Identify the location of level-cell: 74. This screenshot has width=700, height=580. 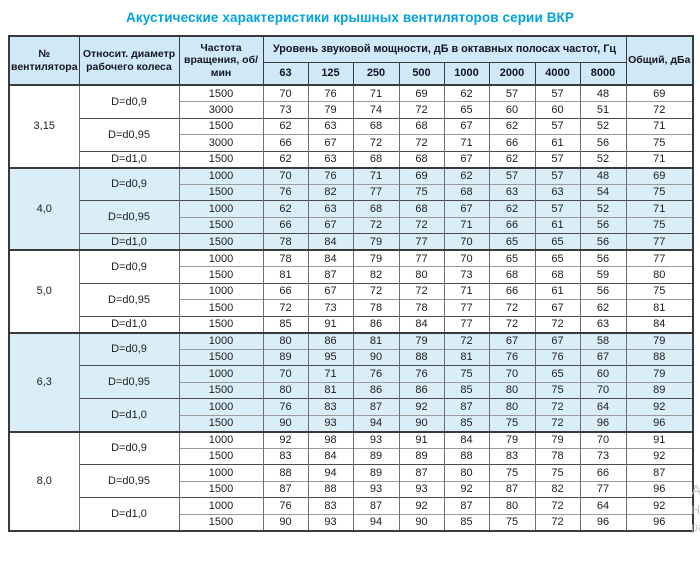
(376, 109).